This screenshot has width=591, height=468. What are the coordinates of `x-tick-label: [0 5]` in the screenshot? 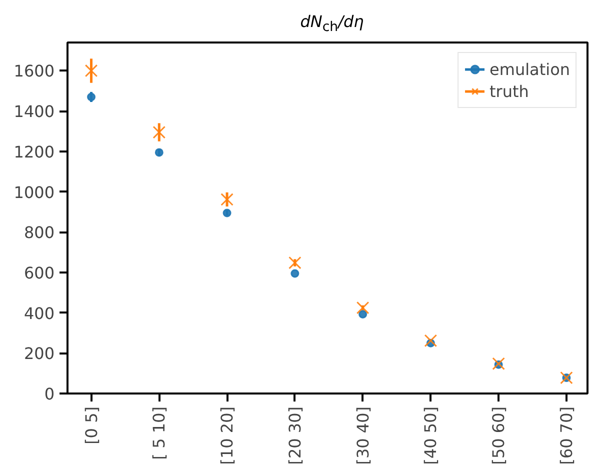 It's located at (91, 425).